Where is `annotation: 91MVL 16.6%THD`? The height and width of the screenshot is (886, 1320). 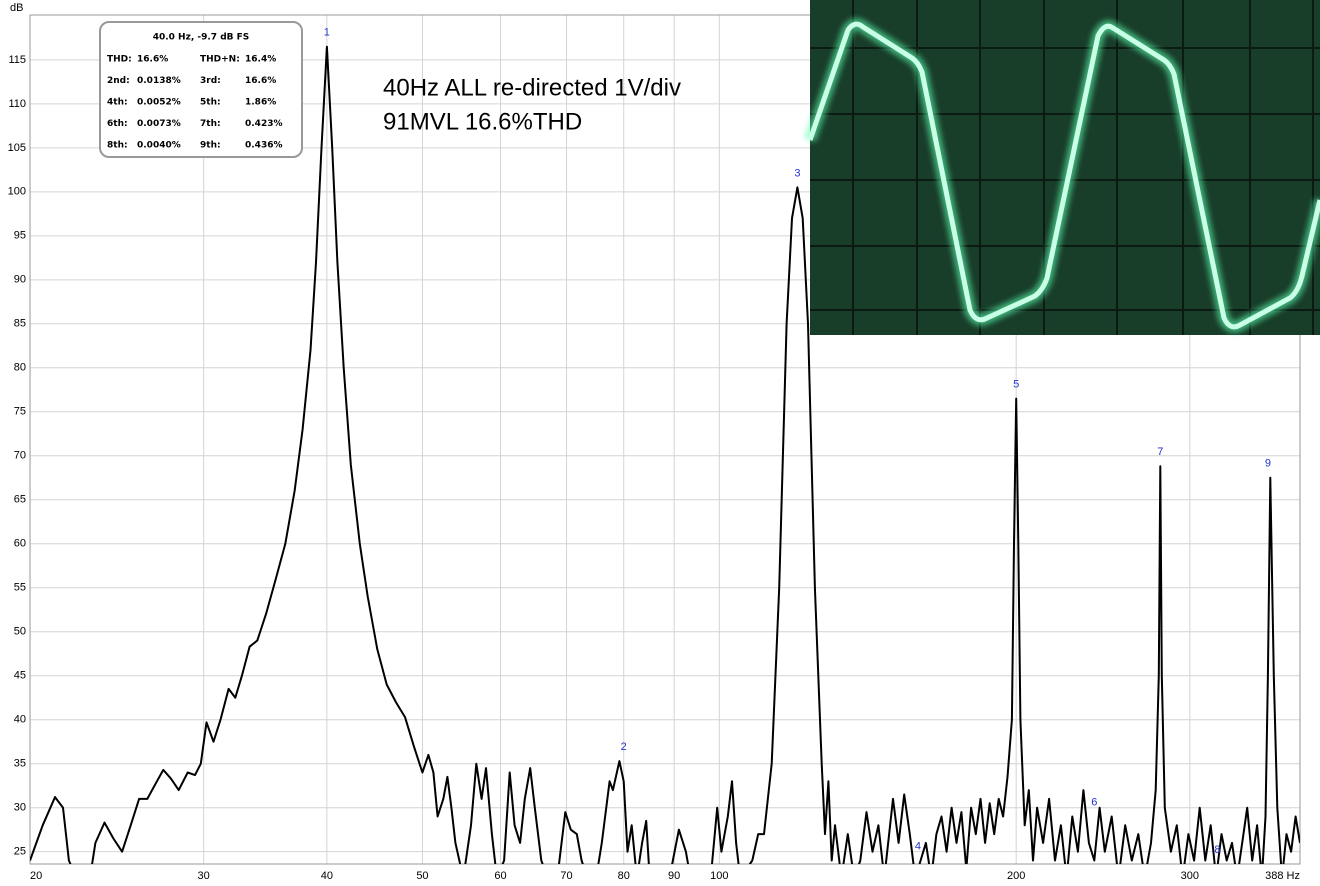
annotation: 91MVL 16.6%THD is located at coordinates (482, 121).